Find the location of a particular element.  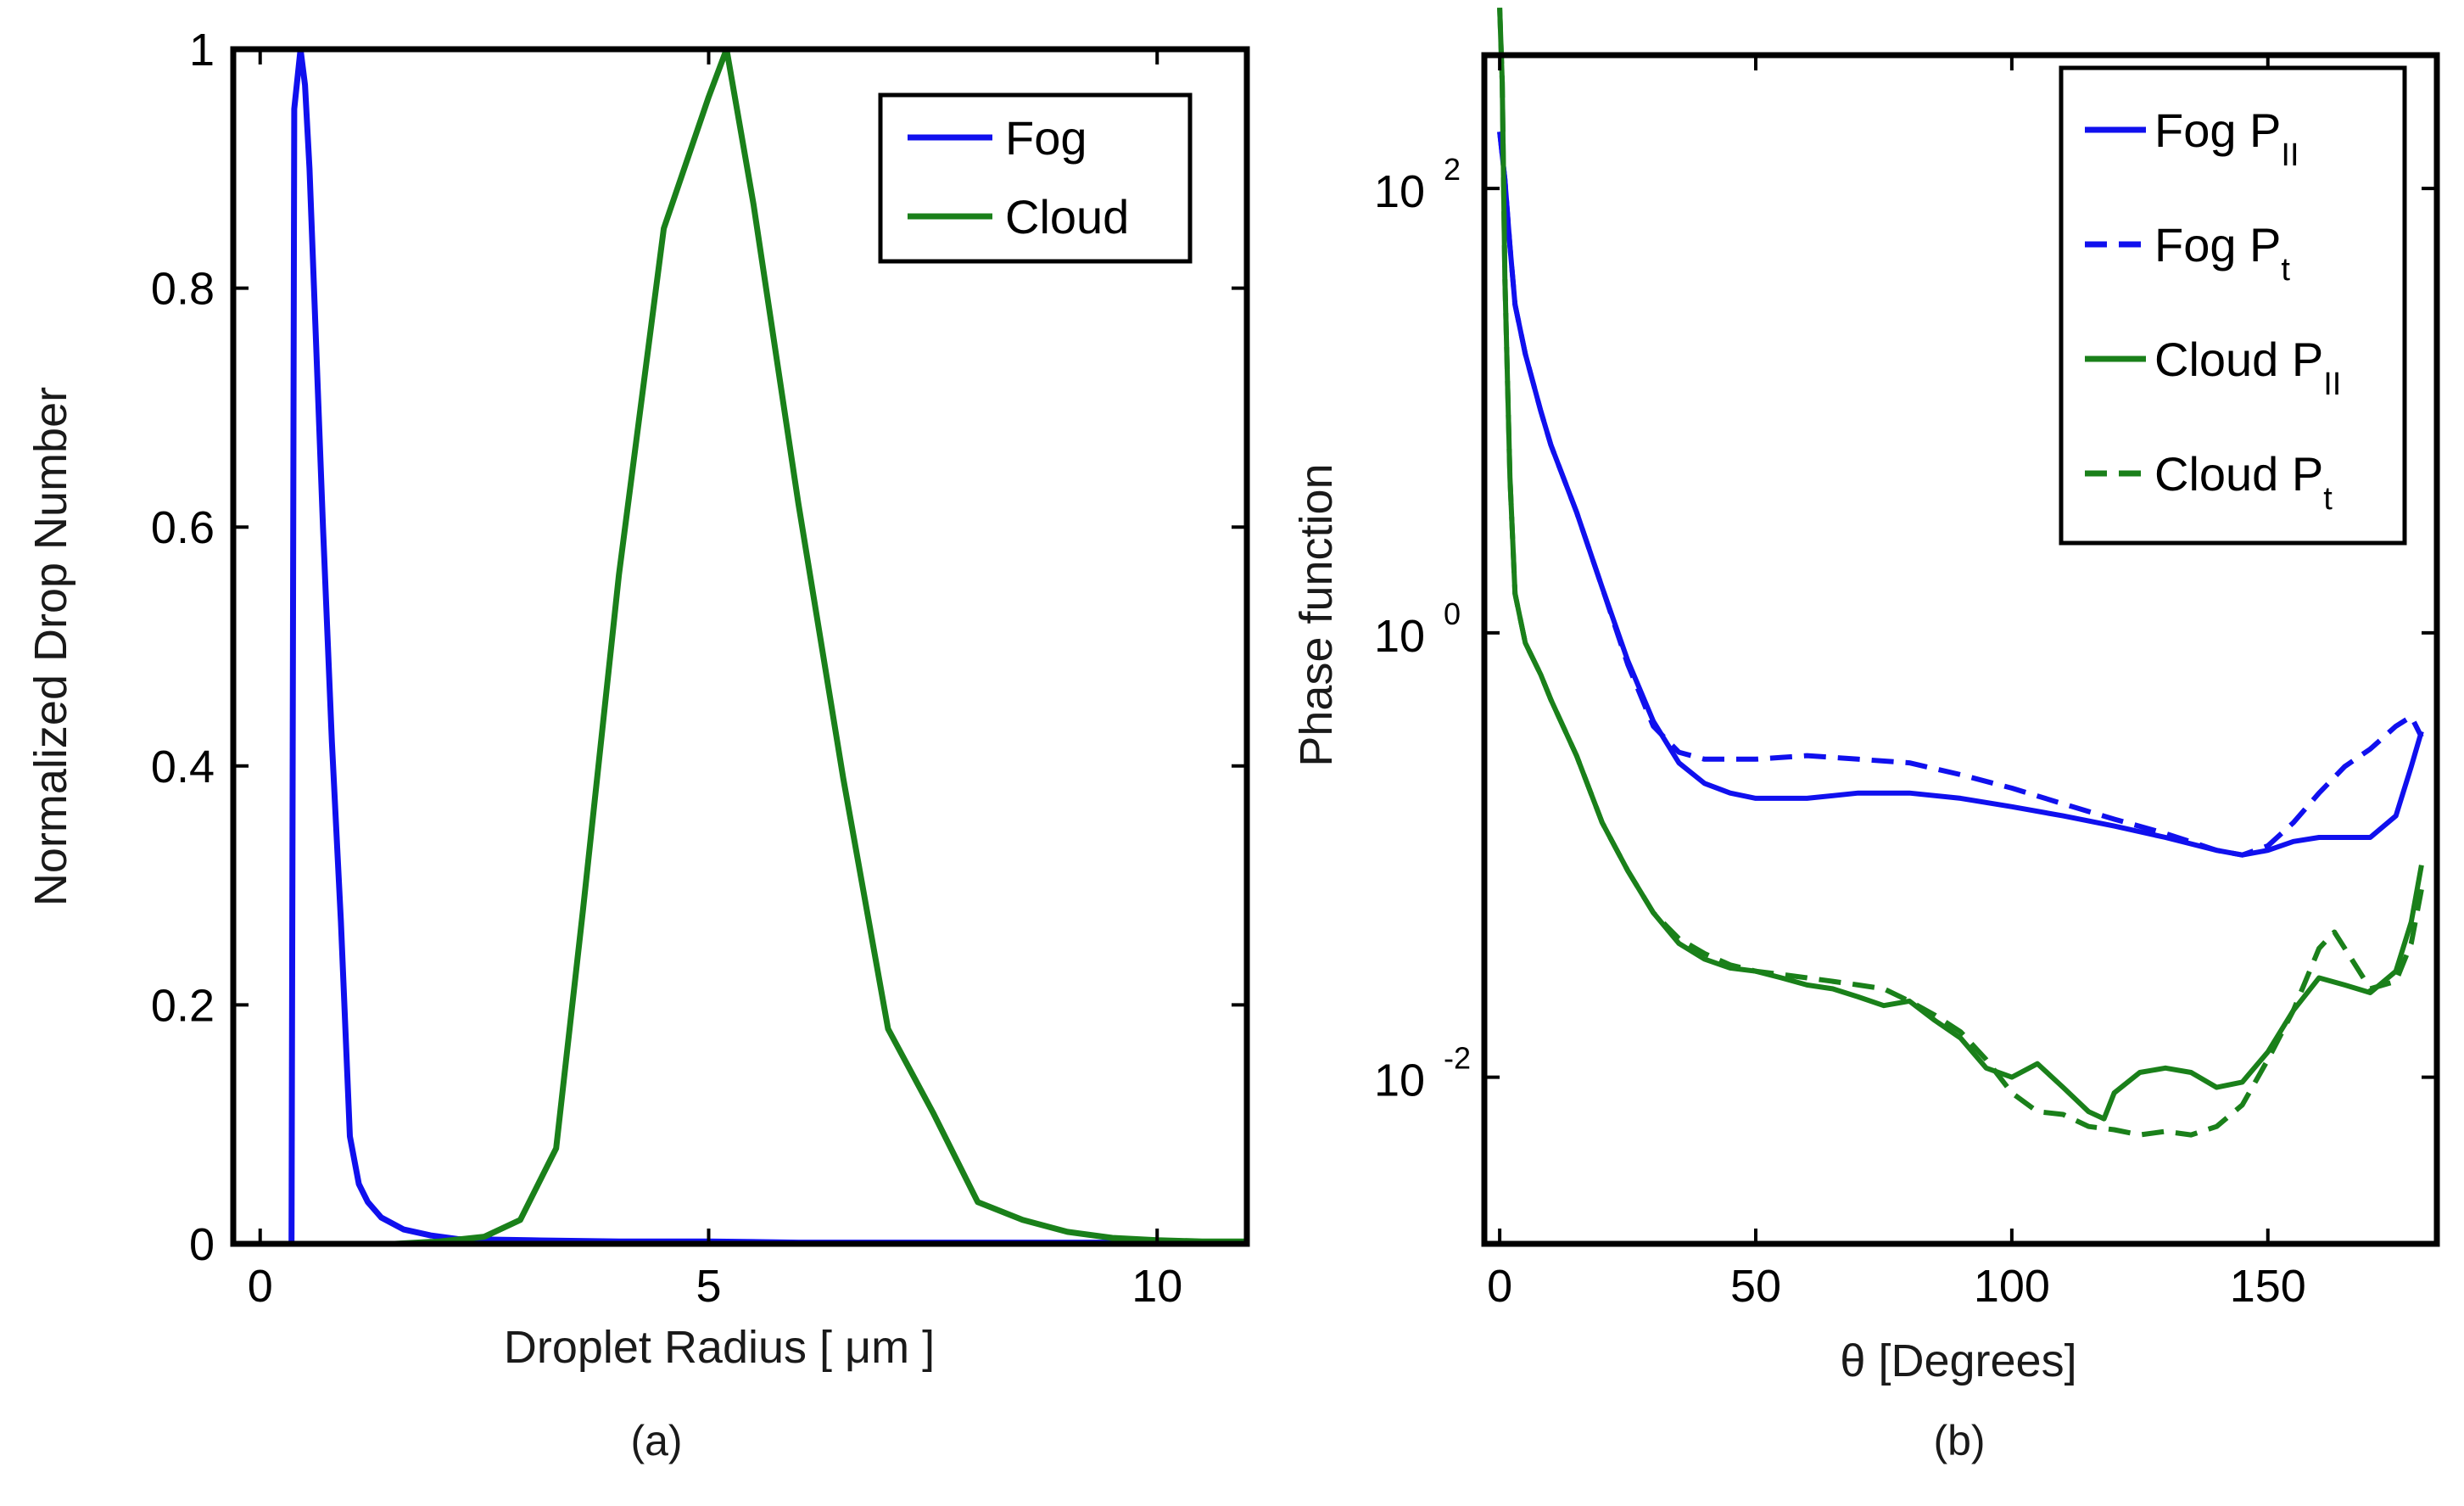

y-axis-label-b: Phase function is located at coordinates (1316, 614).